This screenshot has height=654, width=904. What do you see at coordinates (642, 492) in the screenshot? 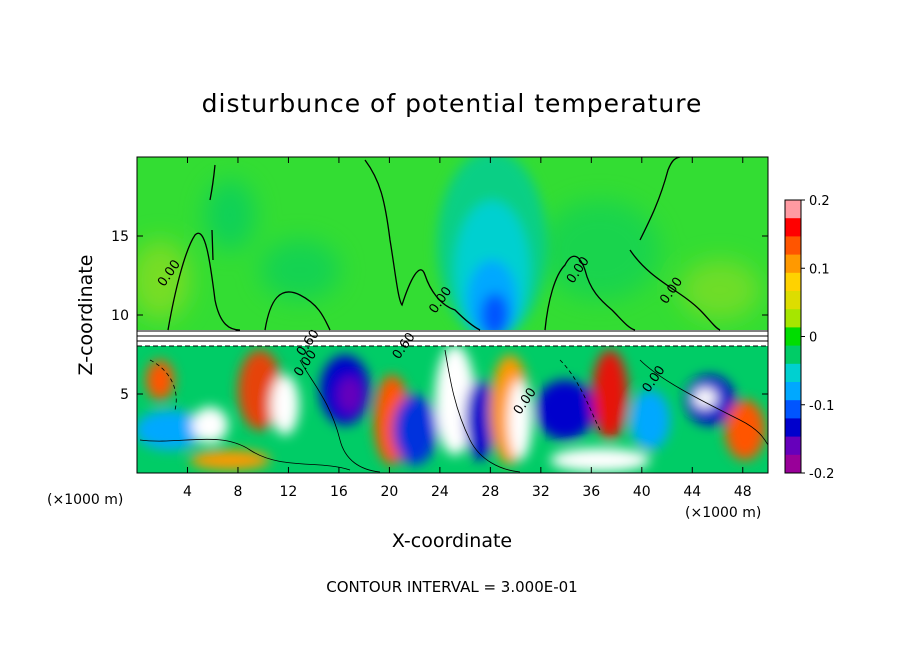
I see `x-tick-label: 40` at bounding box center [642, 492].